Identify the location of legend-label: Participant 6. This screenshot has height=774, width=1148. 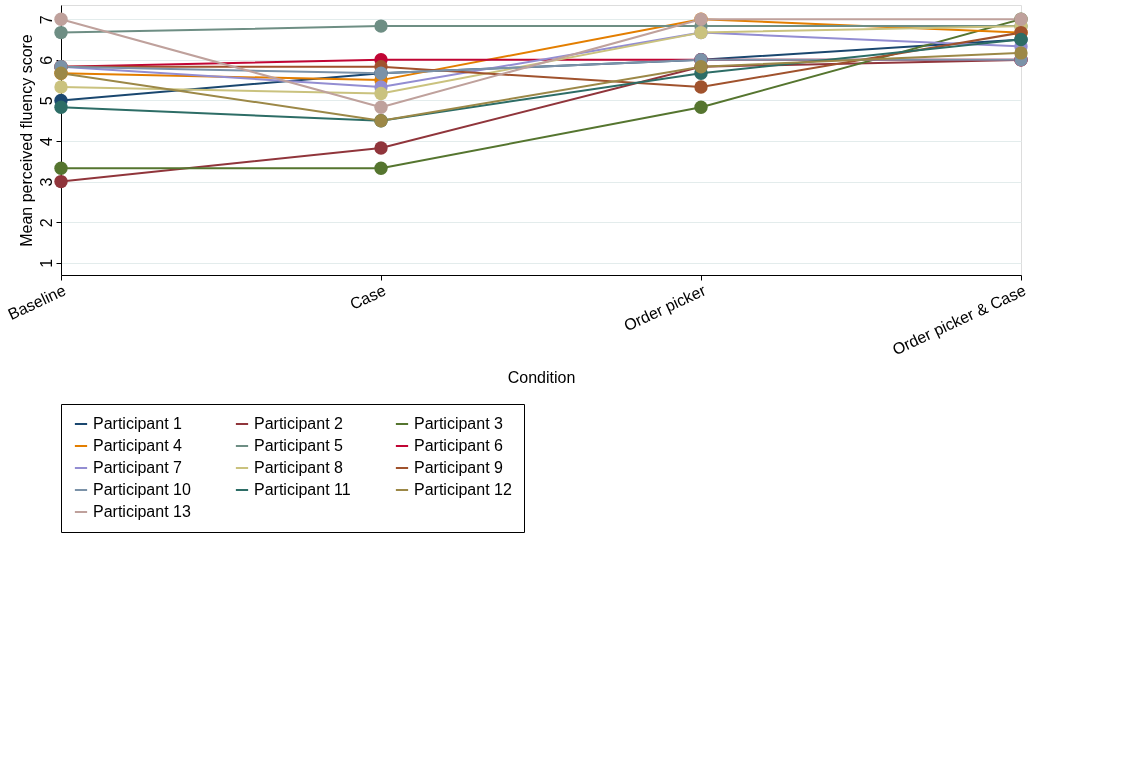
(459, 445).